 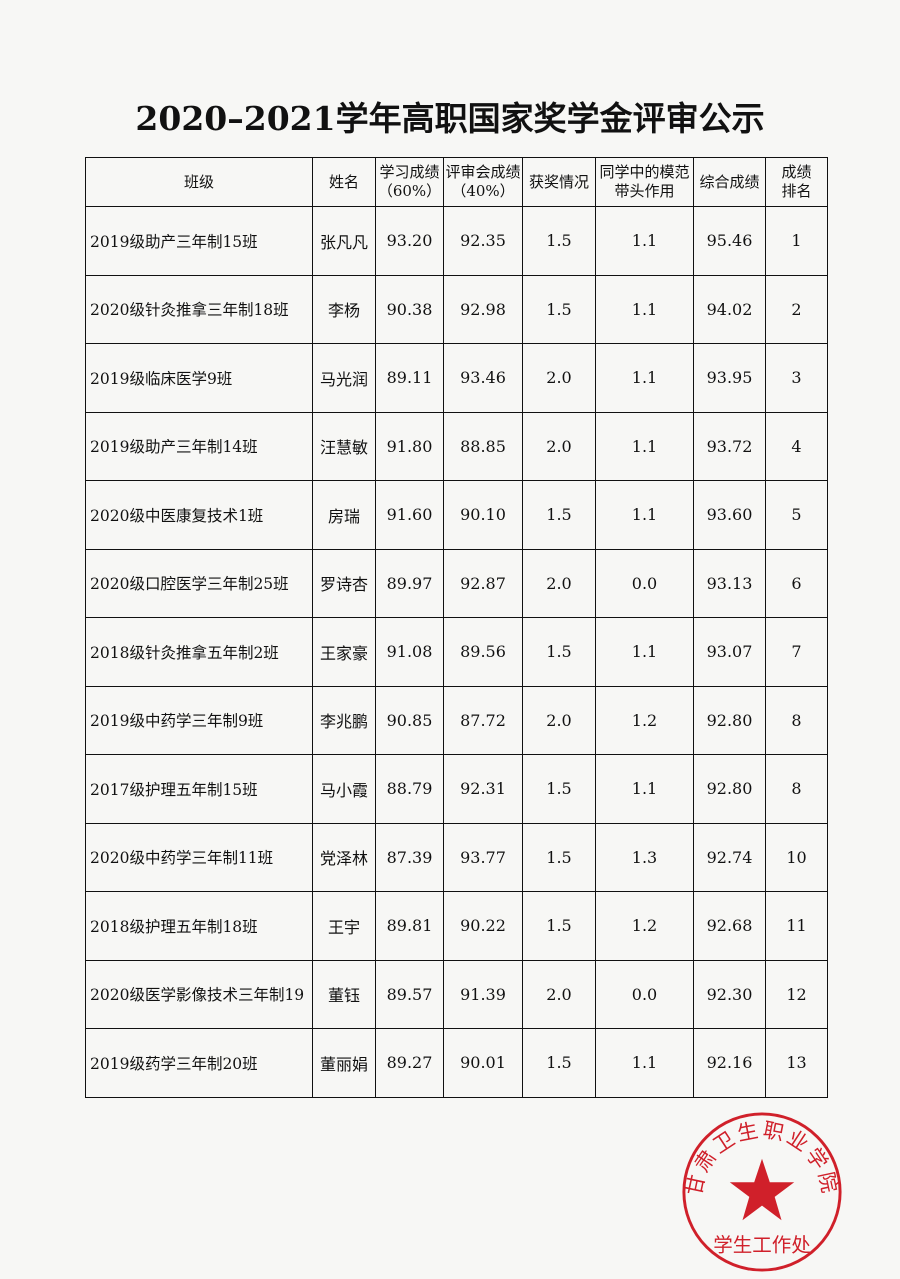 I want to click on table-row: 2019级助产三年制14班 汪慧敏 91.80 88.85 2.0 1.1 93.72 4, so click(x=456, y=446).